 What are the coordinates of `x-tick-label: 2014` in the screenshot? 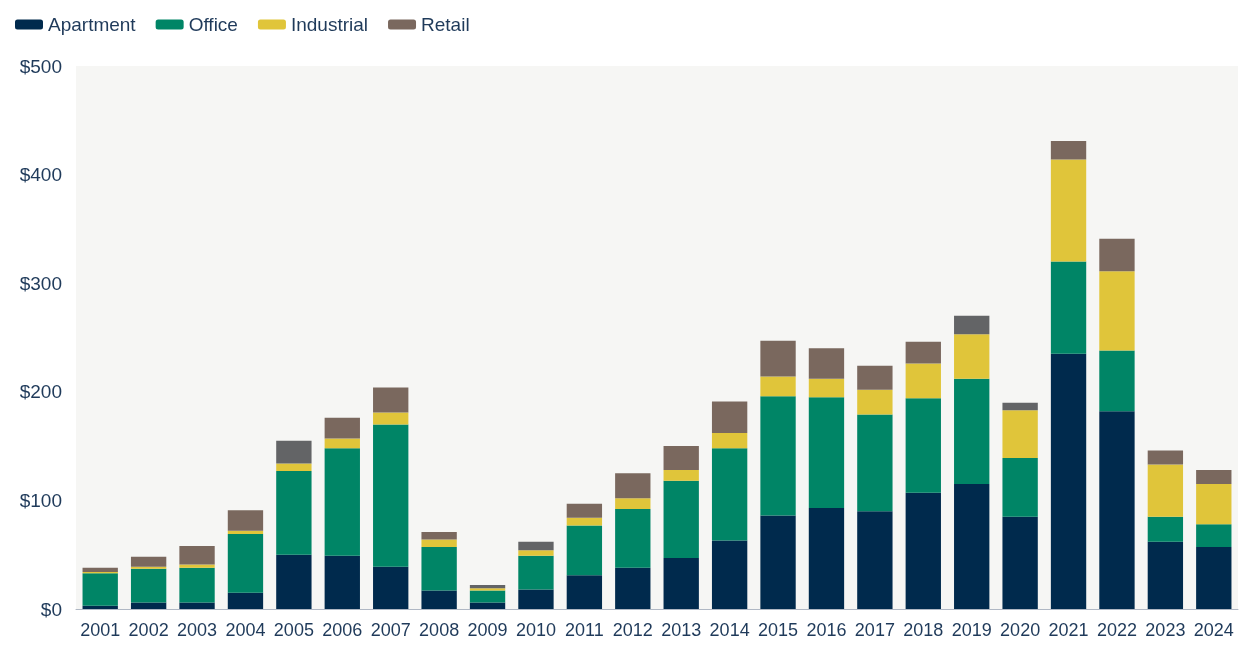 It's located at (729, 630).